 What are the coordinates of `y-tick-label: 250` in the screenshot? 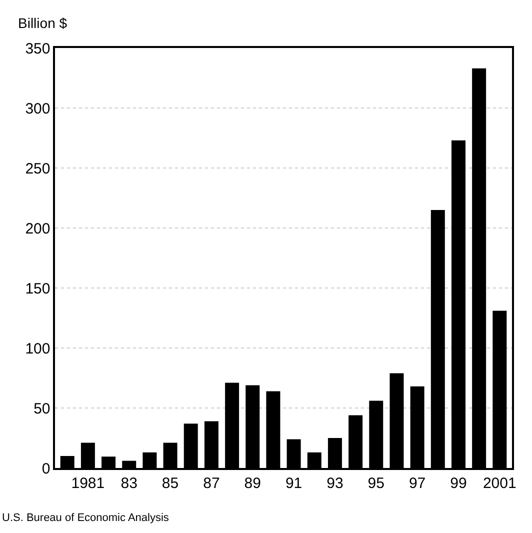 It's located at (37, 169).